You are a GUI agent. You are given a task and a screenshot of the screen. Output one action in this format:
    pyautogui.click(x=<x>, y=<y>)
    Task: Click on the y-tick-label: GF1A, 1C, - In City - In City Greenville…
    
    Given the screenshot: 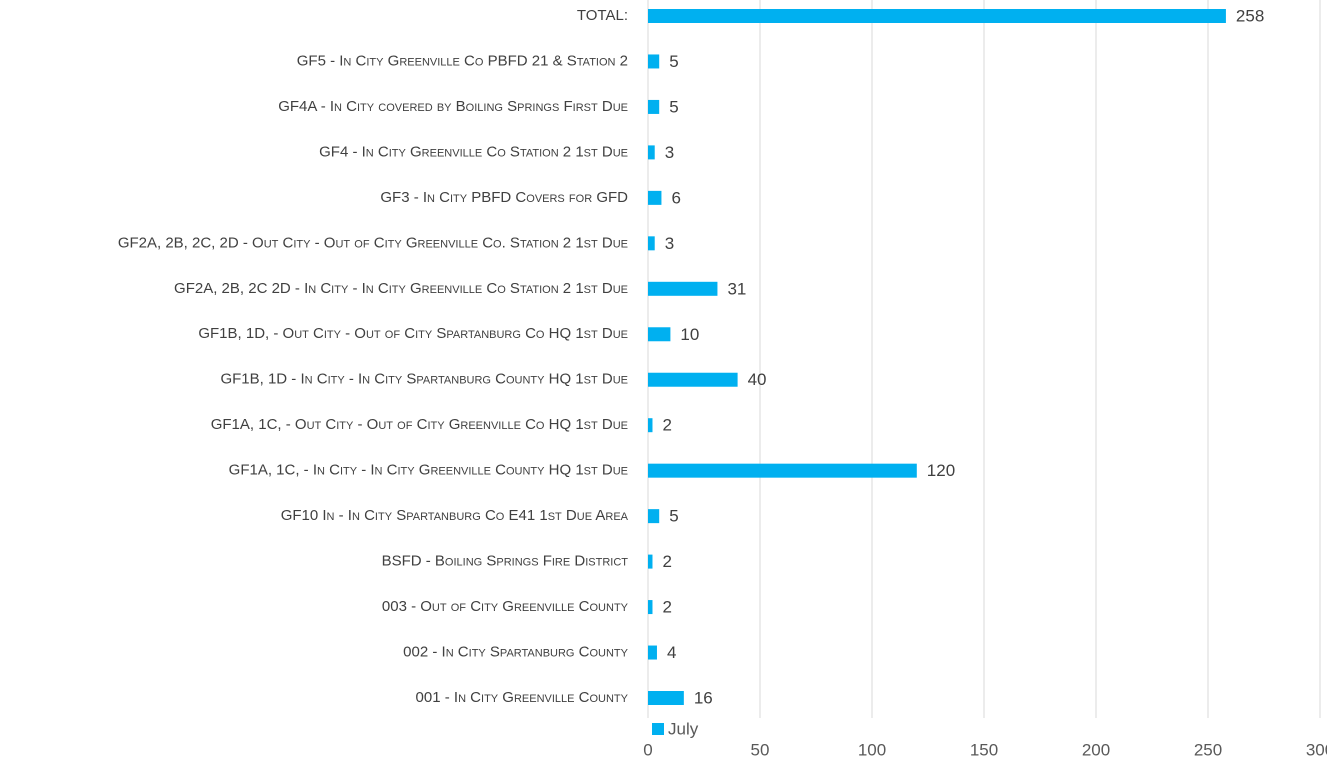 What is the action you would take?
    pyautogui.click(x=428, y=470)
    